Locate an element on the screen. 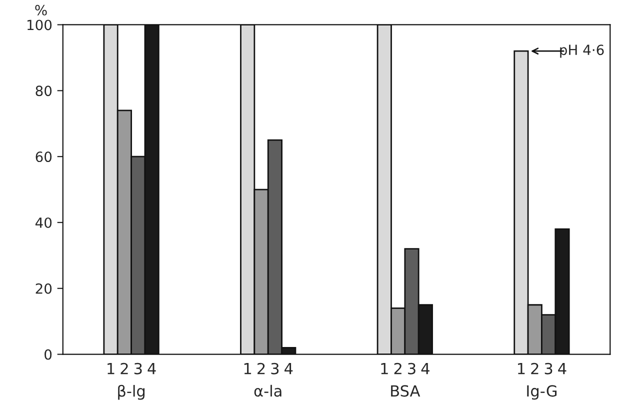  series-label: 3 is located at coordinates (138, 368).